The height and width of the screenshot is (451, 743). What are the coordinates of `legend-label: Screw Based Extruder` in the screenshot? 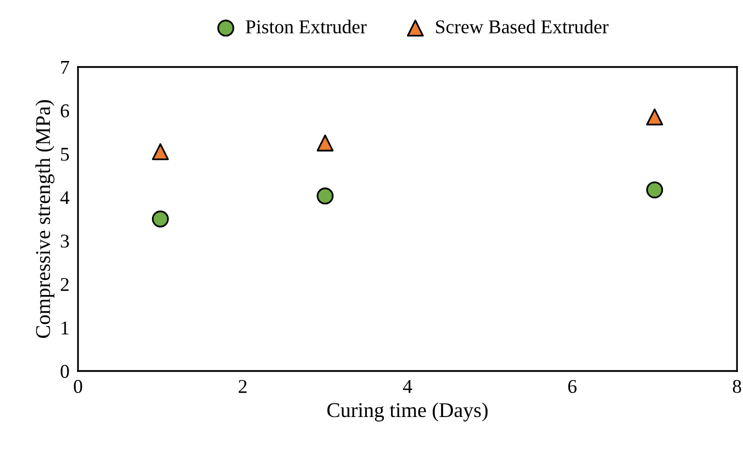 It's located at (522, 27).